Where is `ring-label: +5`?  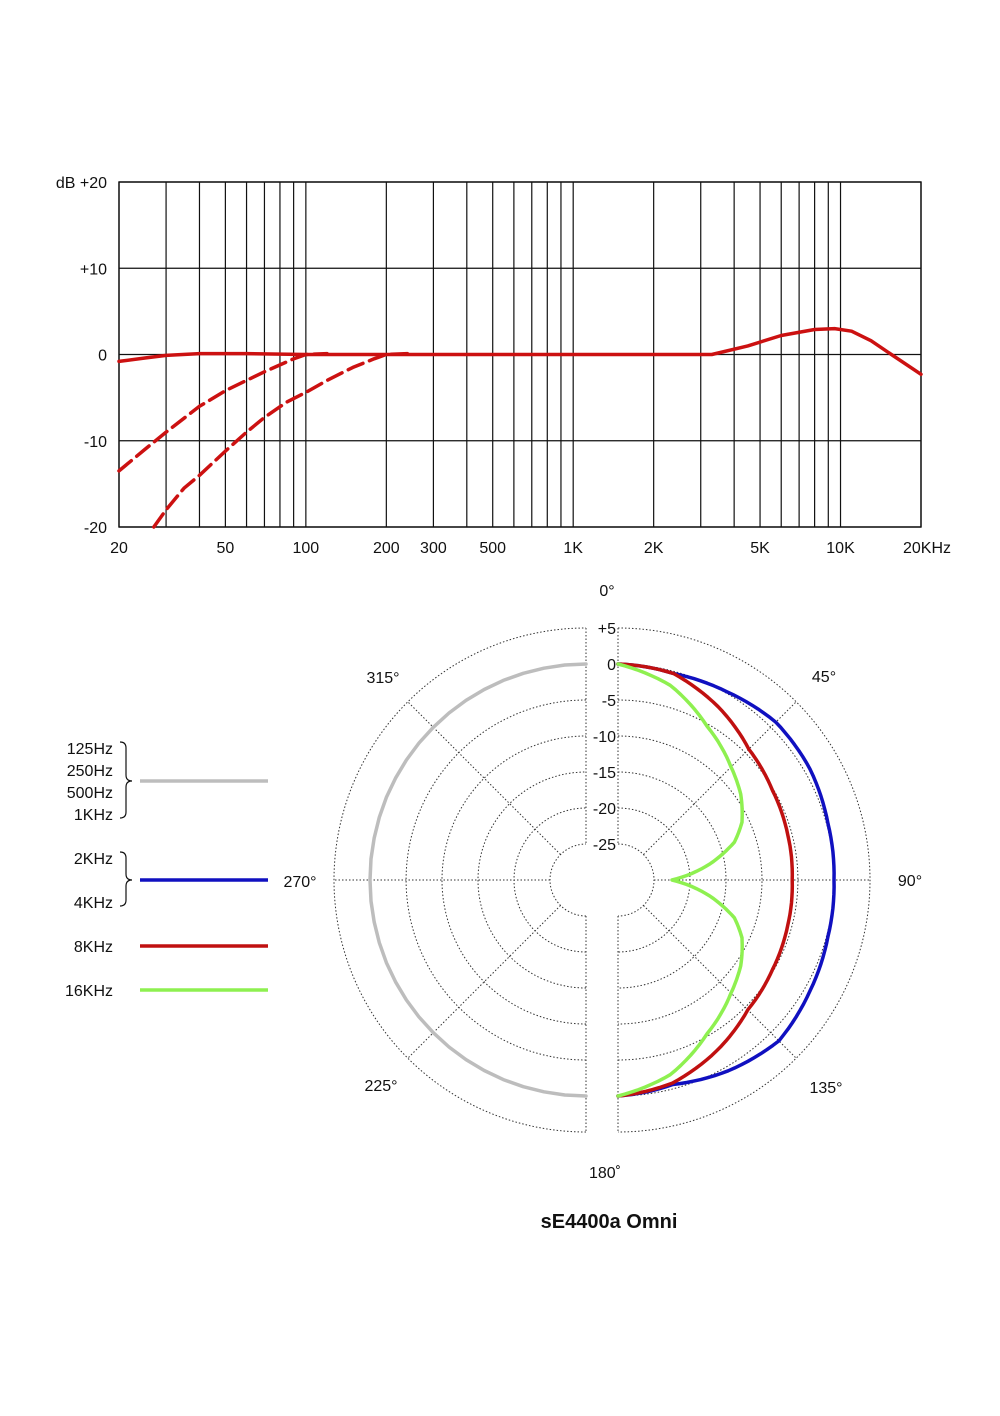 ring-label: +5 is located at coordinates (607, 629).